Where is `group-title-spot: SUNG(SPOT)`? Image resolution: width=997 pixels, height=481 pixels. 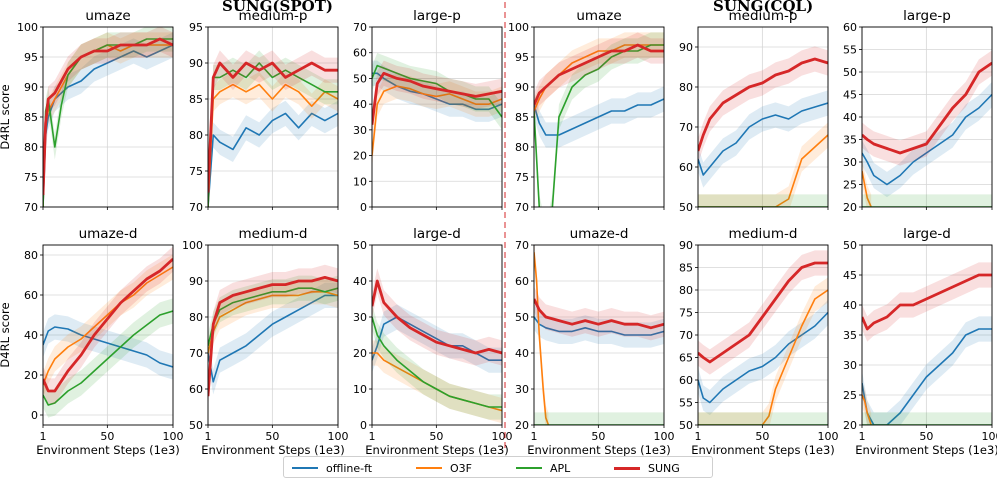
group-title-spot: SUNG(SPOT) is located at coordinates (277, 7).